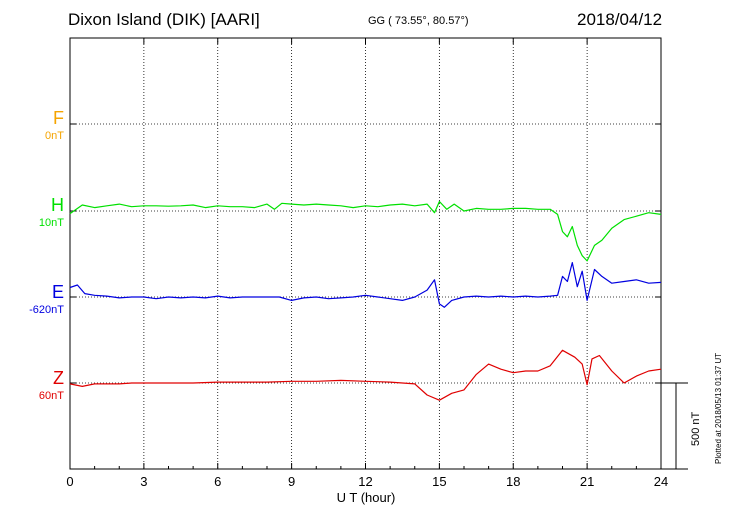  I want to click on series-line-h, so click(365, 231).